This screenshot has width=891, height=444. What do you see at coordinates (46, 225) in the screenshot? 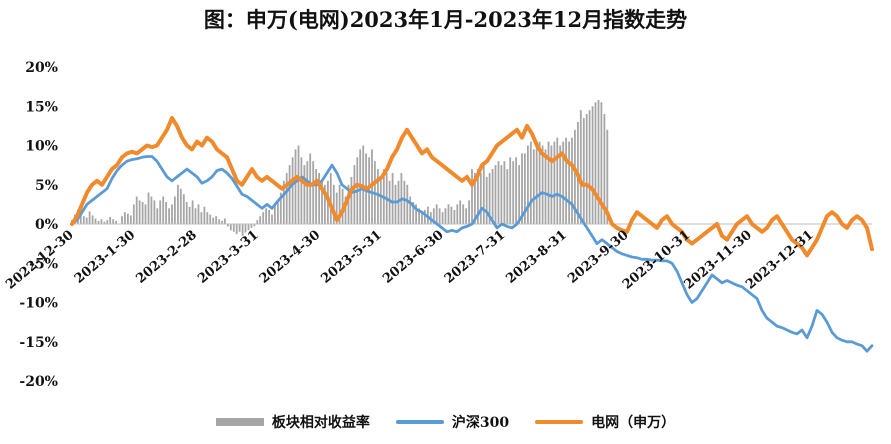
I see `y-tick-label: 0%` at bounding box center [46, 225].